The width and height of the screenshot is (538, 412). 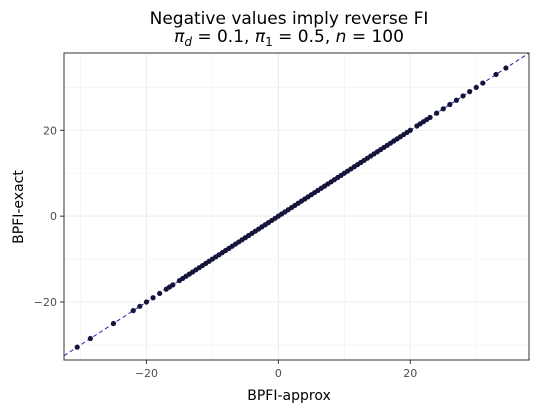 What do you see at coordinates (53, 216) in the screenshot?
I see `y-tick-label: 0` at bounding box center [53, 216].